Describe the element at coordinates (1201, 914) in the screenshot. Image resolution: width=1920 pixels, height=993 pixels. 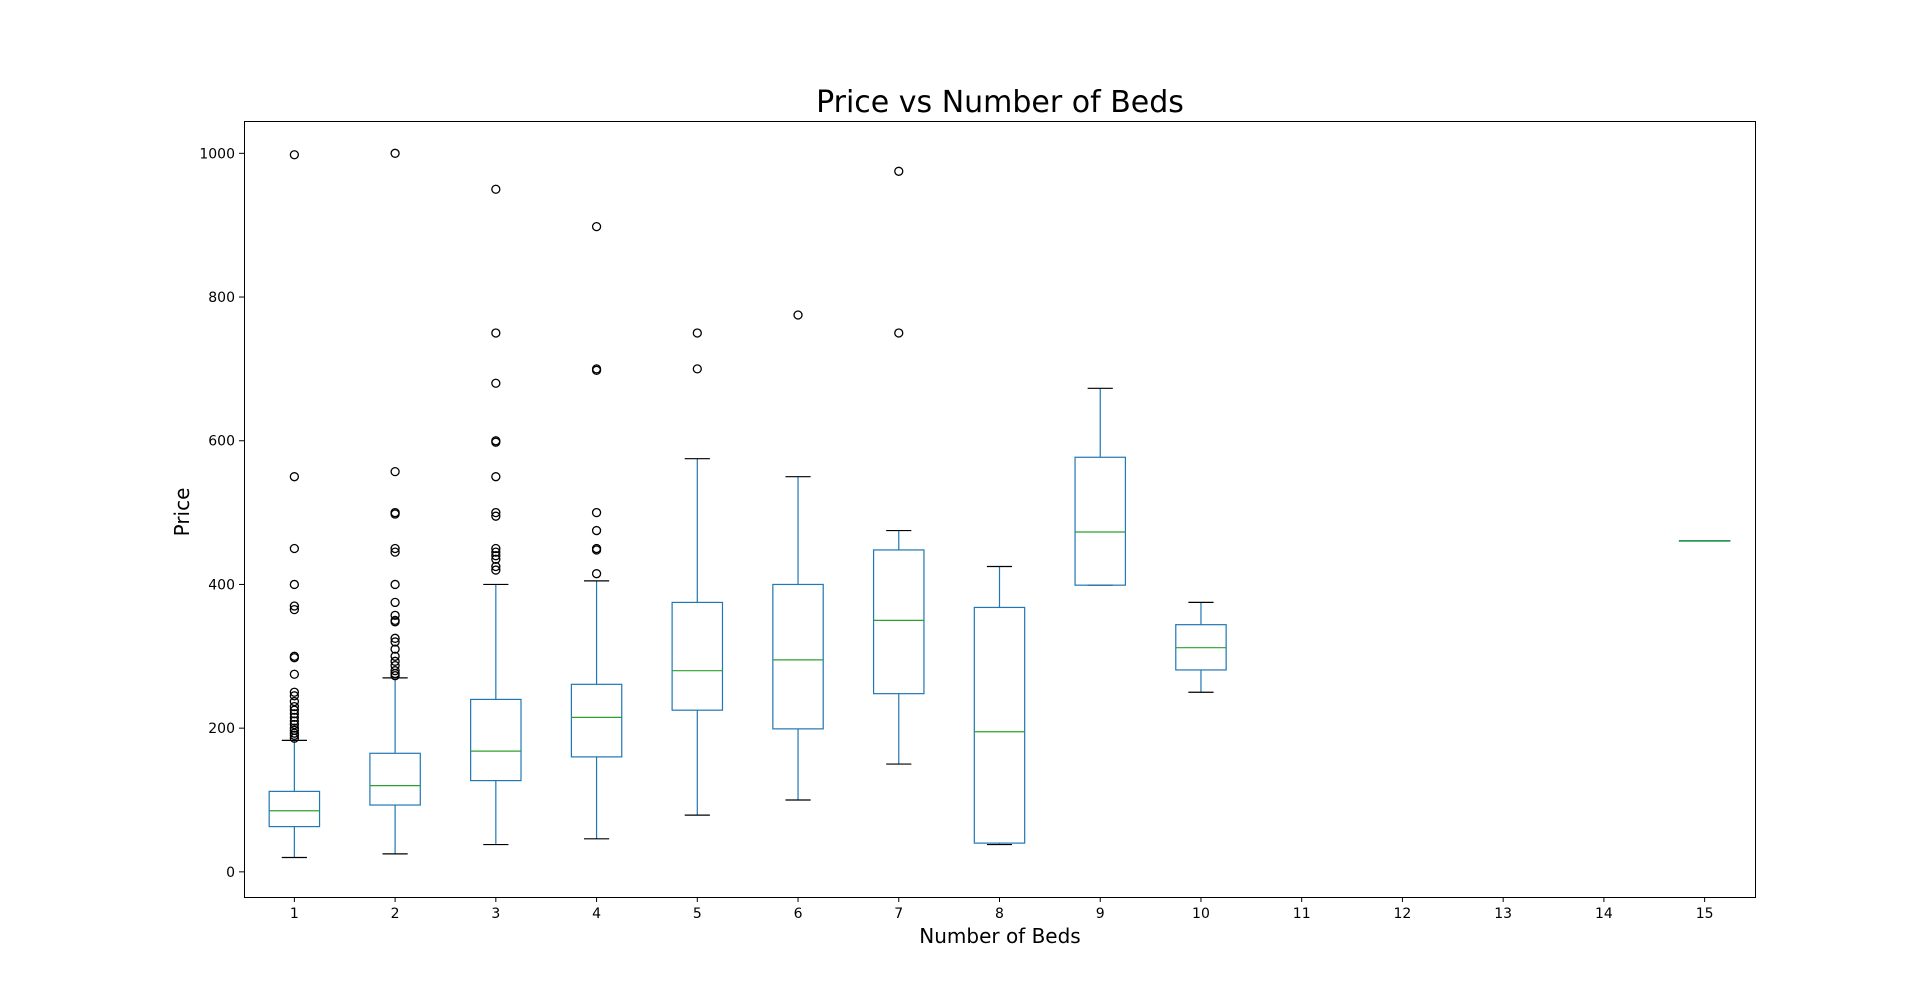
I see `x-tick-label: 10` at that location.